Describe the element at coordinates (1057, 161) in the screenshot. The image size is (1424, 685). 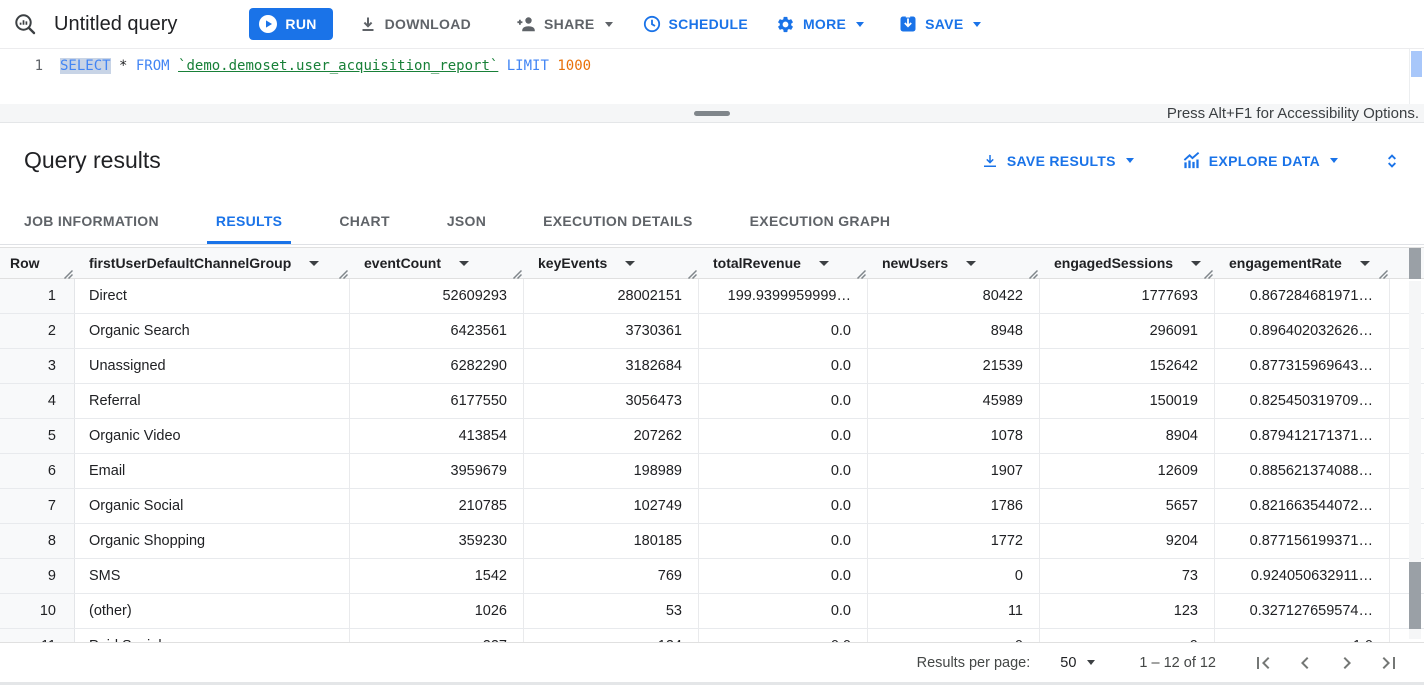
I see `save-results-button: SAVE RESULTS` at that location.